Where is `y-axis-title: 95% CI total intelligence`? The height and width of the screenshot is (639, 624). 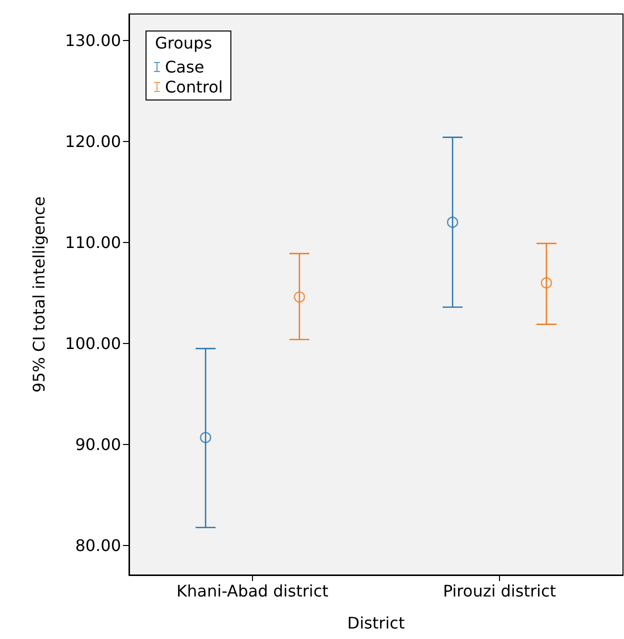 y-axis-title: 95% CI total intelligence is located at coordinates (39, 294).